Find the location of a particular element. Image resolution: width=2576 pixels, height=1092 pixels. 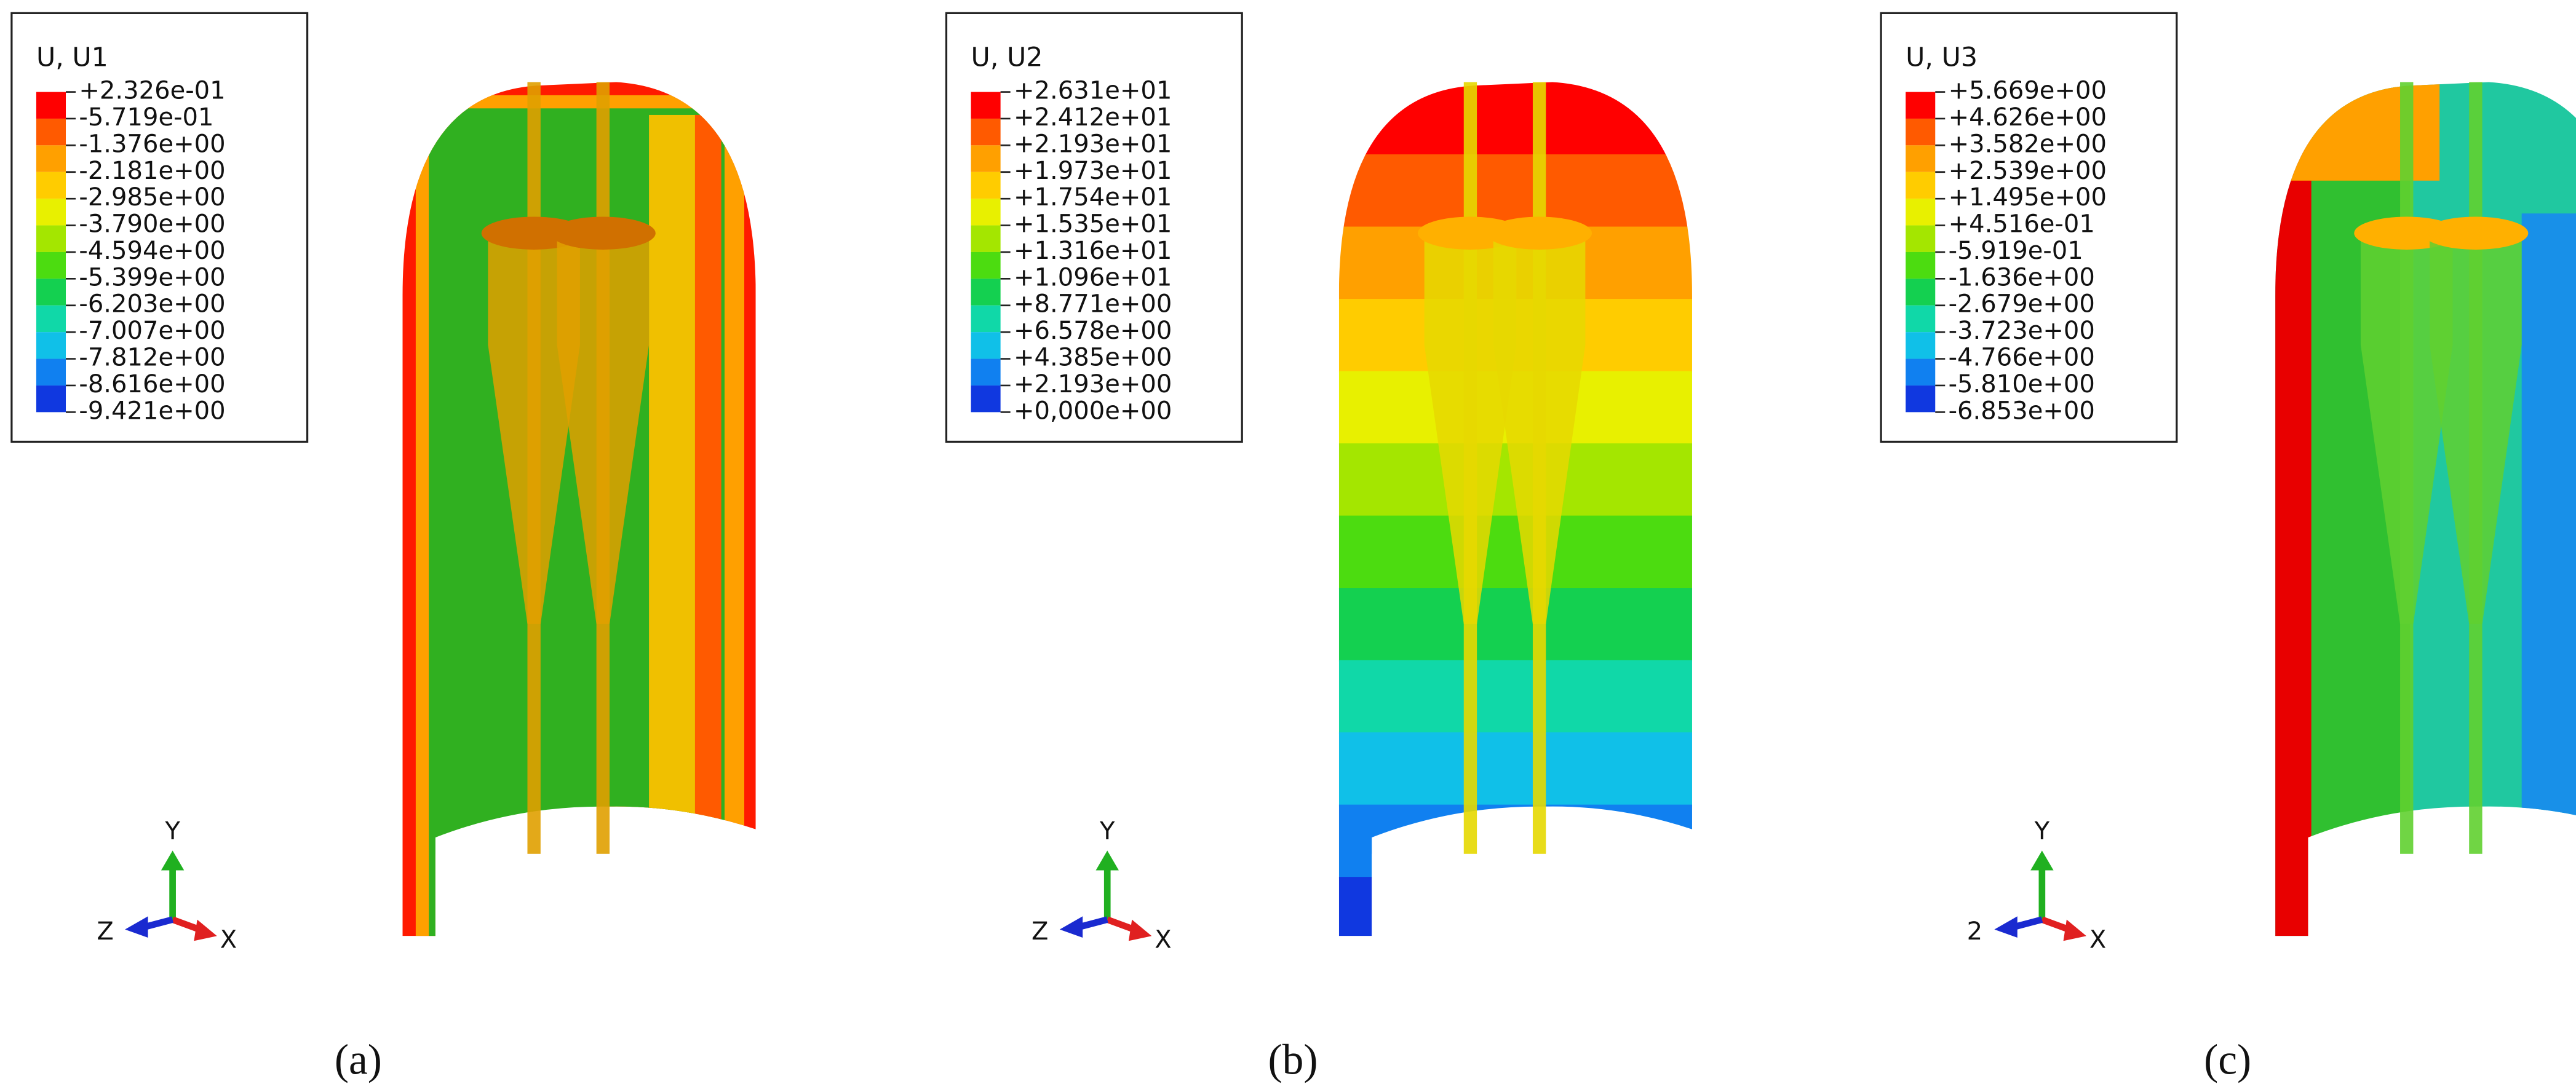

legend-label: +4.516e-01 is located at coordinates (2022, 225).